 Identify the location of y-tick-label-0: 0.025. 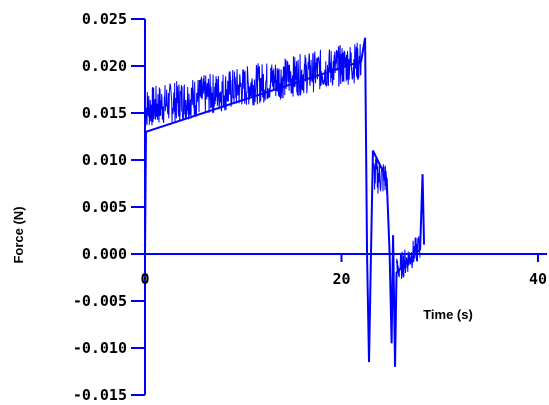
(104, 19).